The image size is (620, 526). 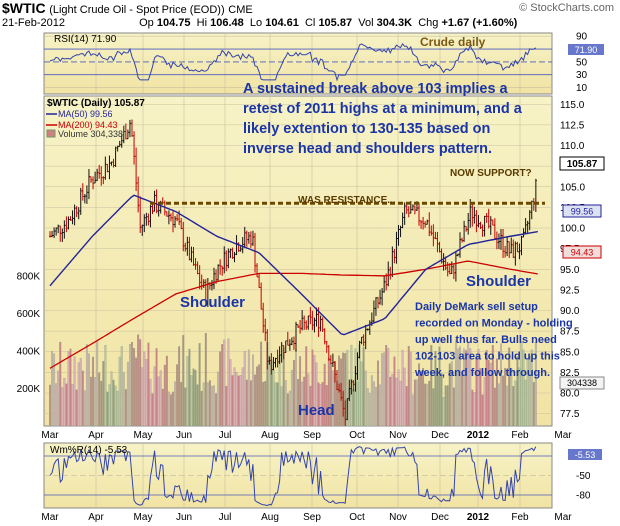 I want to click on source-label: © StockCharts.com, so click(x=566, y=8).